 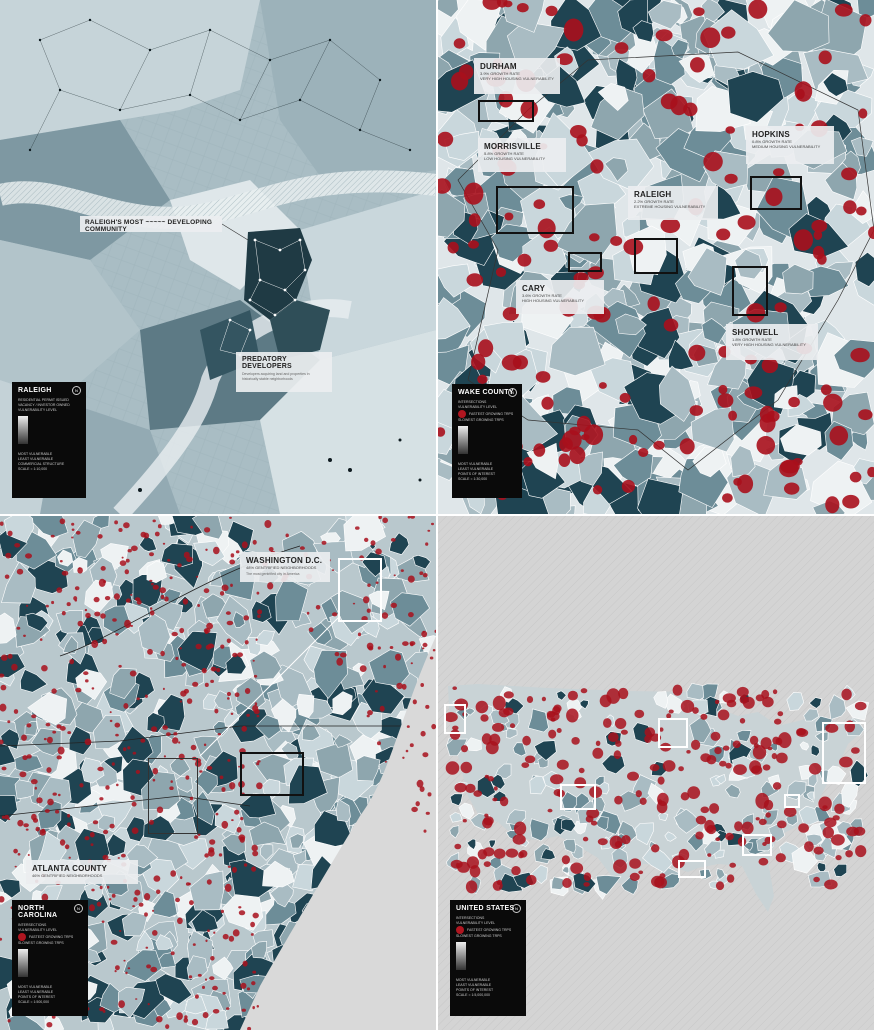 What do you see at coordinates (488, 930) in the screenshot?
I see `legend-item: FASTEST GROWING TRPS` at bounding box center [488, 930].